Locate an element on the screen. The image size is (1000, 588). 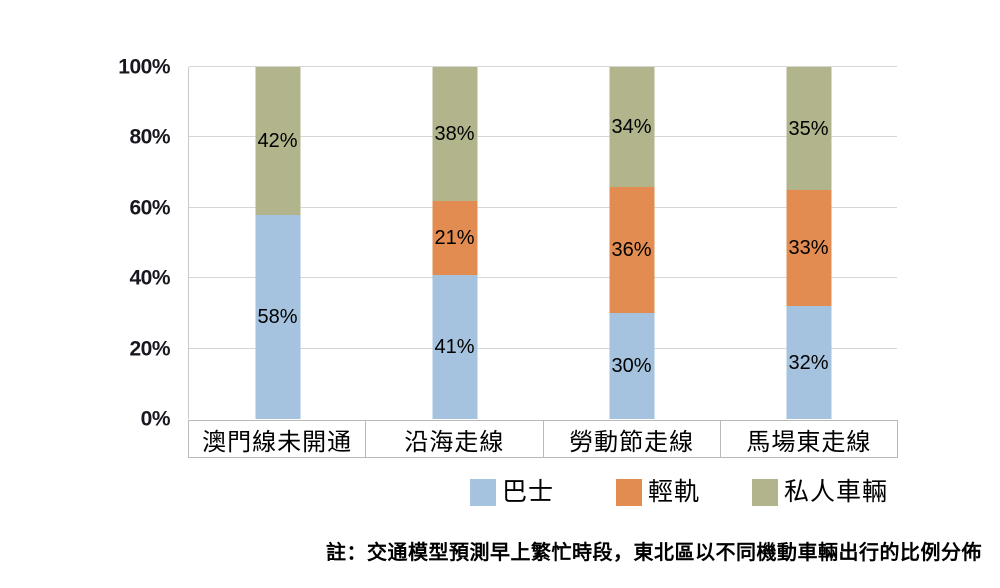
bar-segment-label: 35% is located at coordinates (808, 128).